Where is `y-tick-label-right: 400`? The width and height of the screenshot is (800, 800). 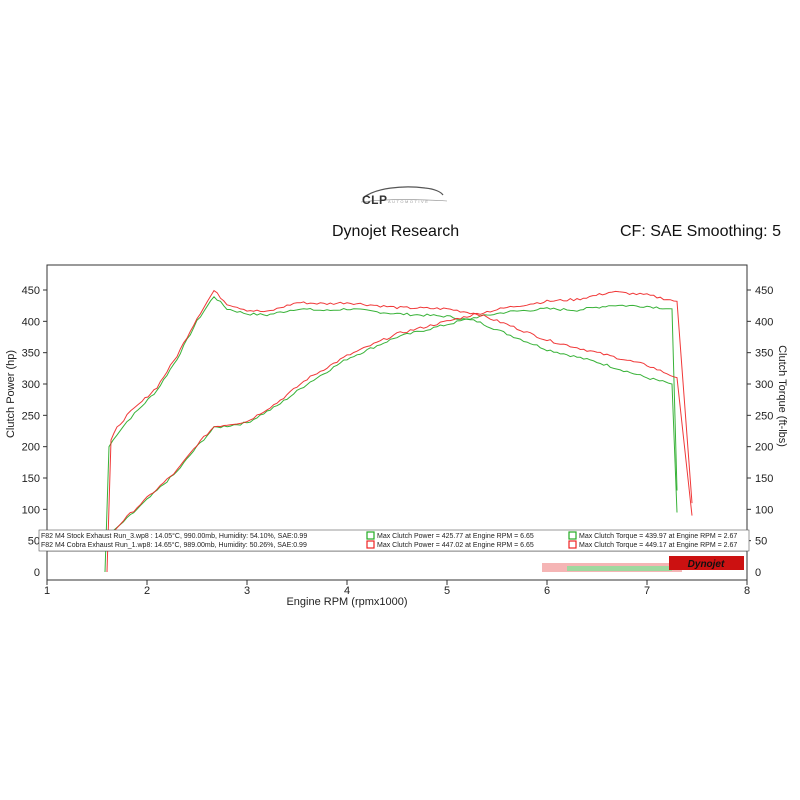 y-tick-label-right: 400 is located at coordinates (764, 322).